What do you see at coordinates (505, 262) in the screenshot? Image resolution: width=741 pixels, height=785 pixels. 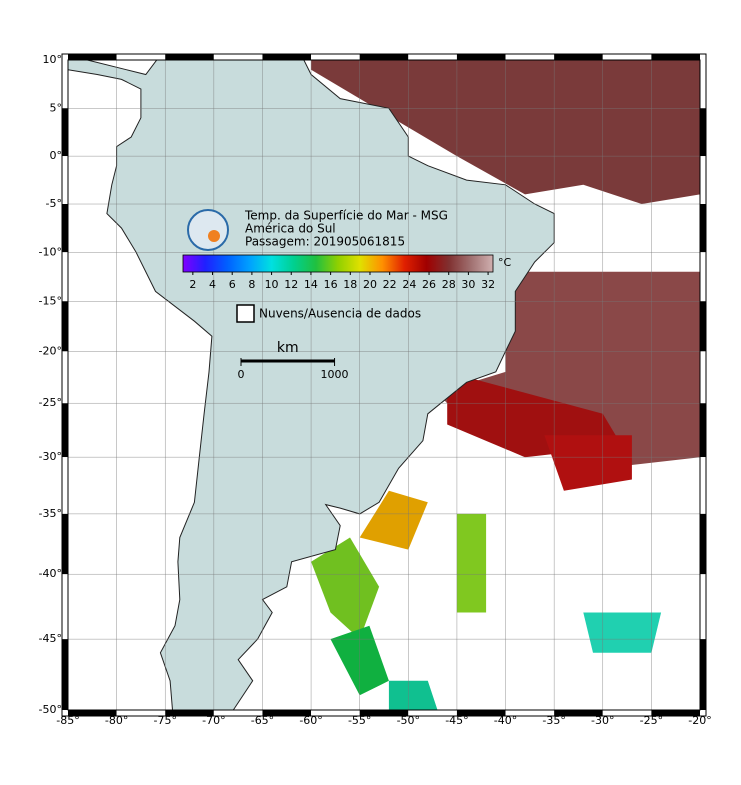 I see `colorbar-unit: °C` at bounding box center [505, 262].